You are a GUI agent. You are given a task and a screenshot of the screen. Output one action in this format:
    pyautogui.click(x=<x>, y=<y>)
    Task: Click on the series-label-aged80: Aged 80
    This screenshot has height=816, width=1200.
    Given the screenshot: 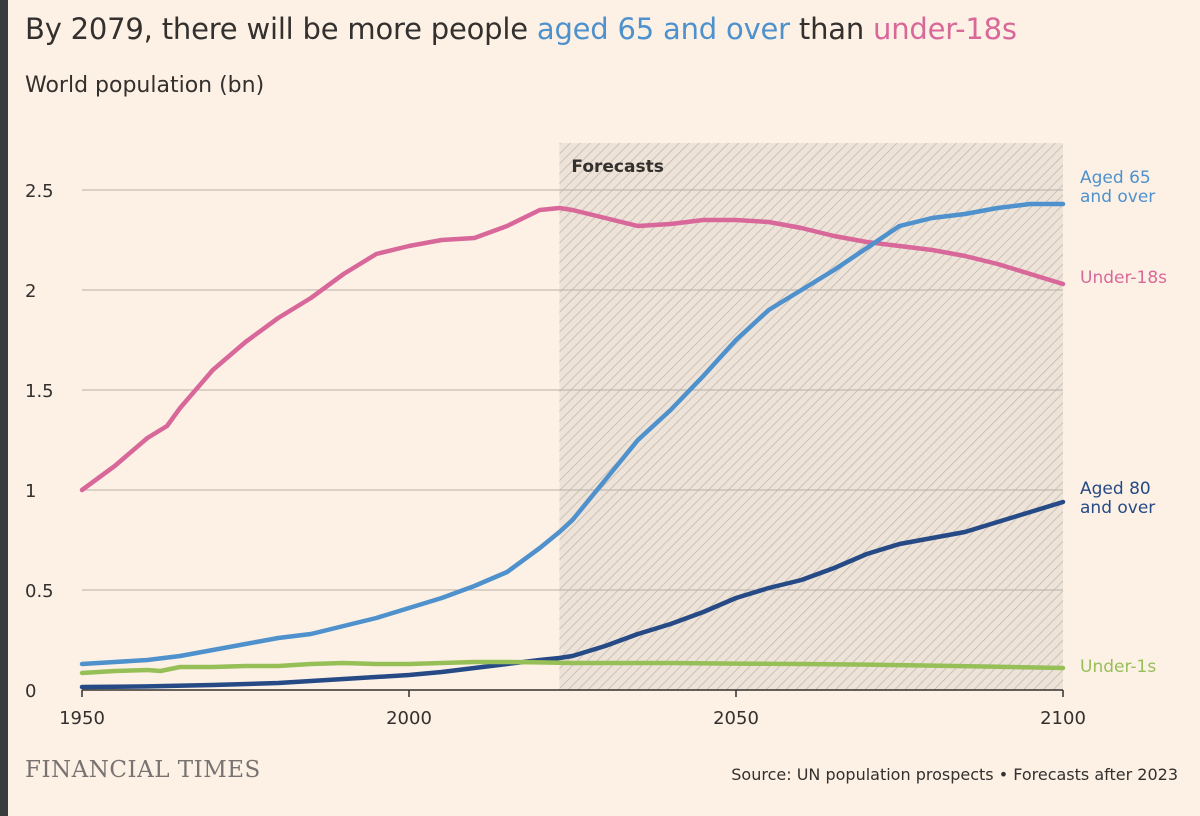 What is the action you would take?
    pyautogui.click(x=1115, y=489)
    